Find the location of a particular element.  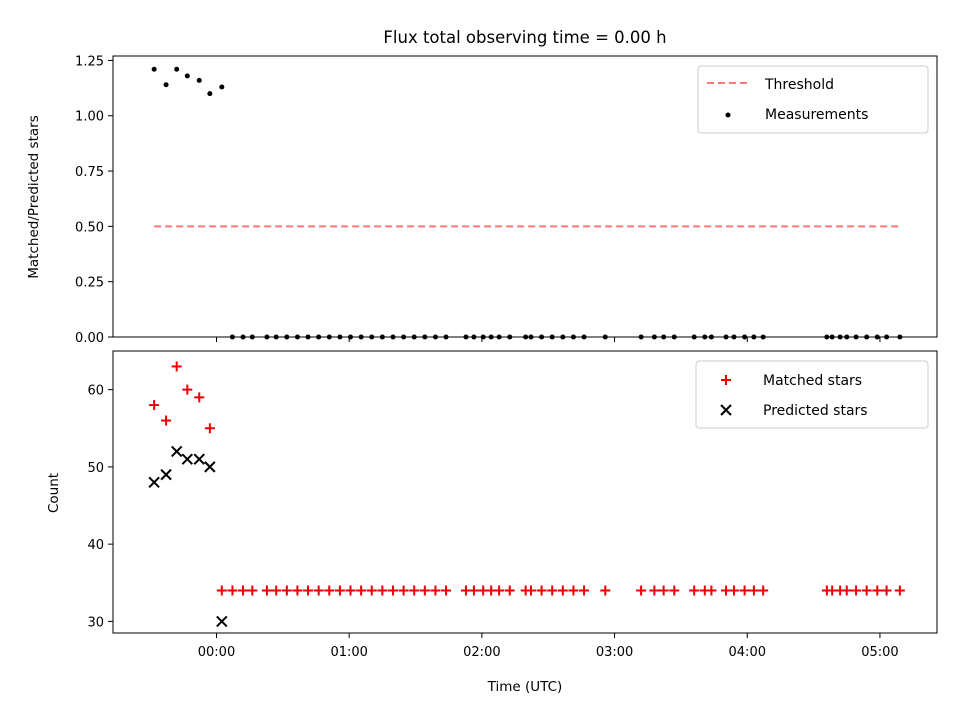

legend-measurements-label: Measurements is located at coordinates (816, 115).